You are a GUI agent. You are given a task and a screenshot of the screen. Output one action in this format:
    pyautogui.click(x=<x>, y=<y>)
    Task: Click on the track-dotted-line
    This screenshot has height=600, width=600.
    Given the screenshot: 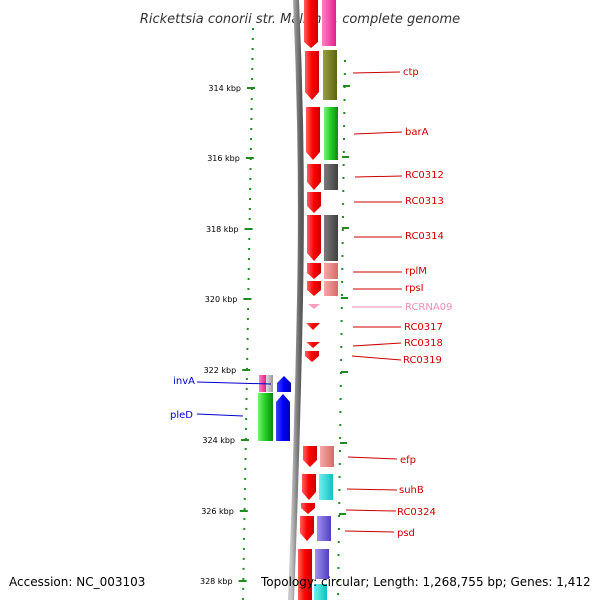 What is the action you would take?
    pyautogui.click(x=341, y=329)
    